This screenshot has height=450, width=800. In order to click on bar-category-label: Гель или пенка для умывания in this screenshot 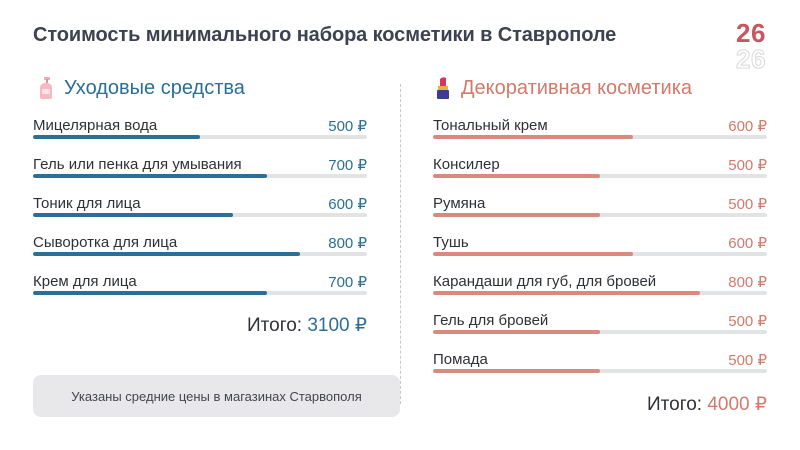, I will do `click(137, 164)`.